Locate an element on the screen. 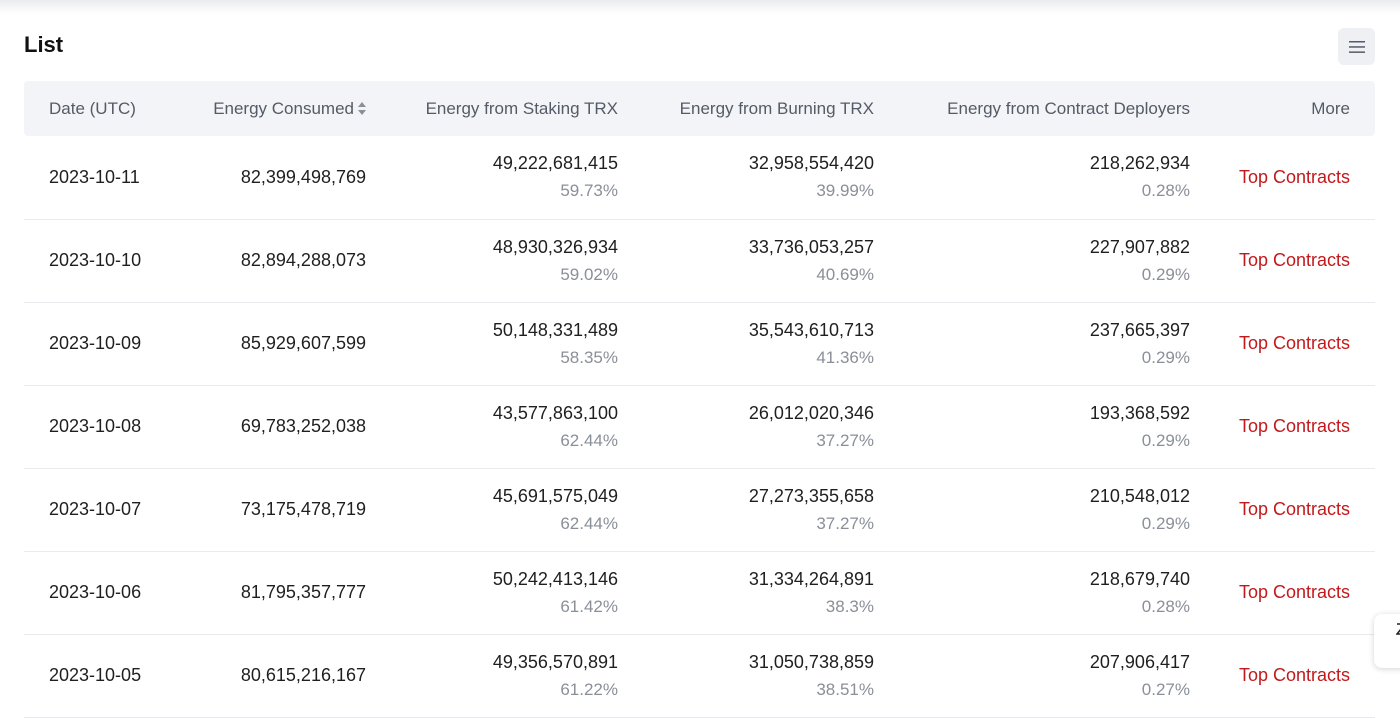  energy-consumed-cell: 69,783,252,038 is located at coordinates (303, 426).